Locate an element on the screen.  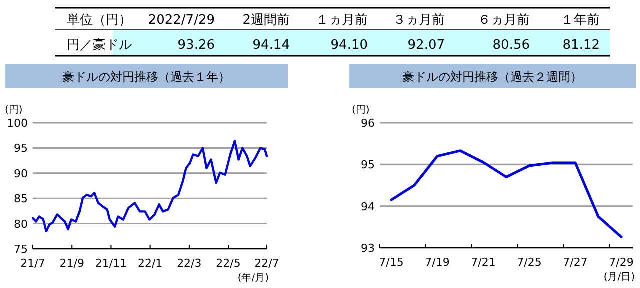
y-tick-label: 75 is located at coordinates (21, 249).